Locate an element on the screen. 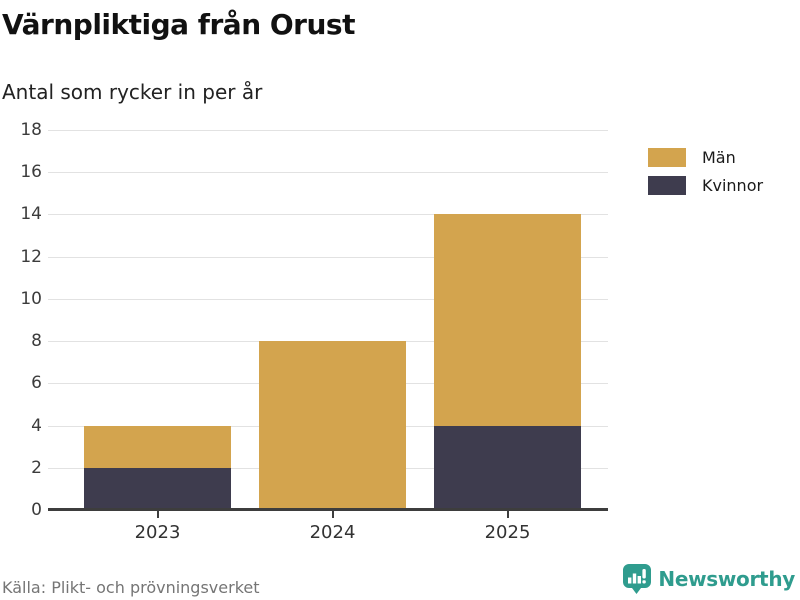 The height and width of the screenshot is (600, 800). chart-title: Värnpliktiga från Orust is located at coordinates (178, 24).